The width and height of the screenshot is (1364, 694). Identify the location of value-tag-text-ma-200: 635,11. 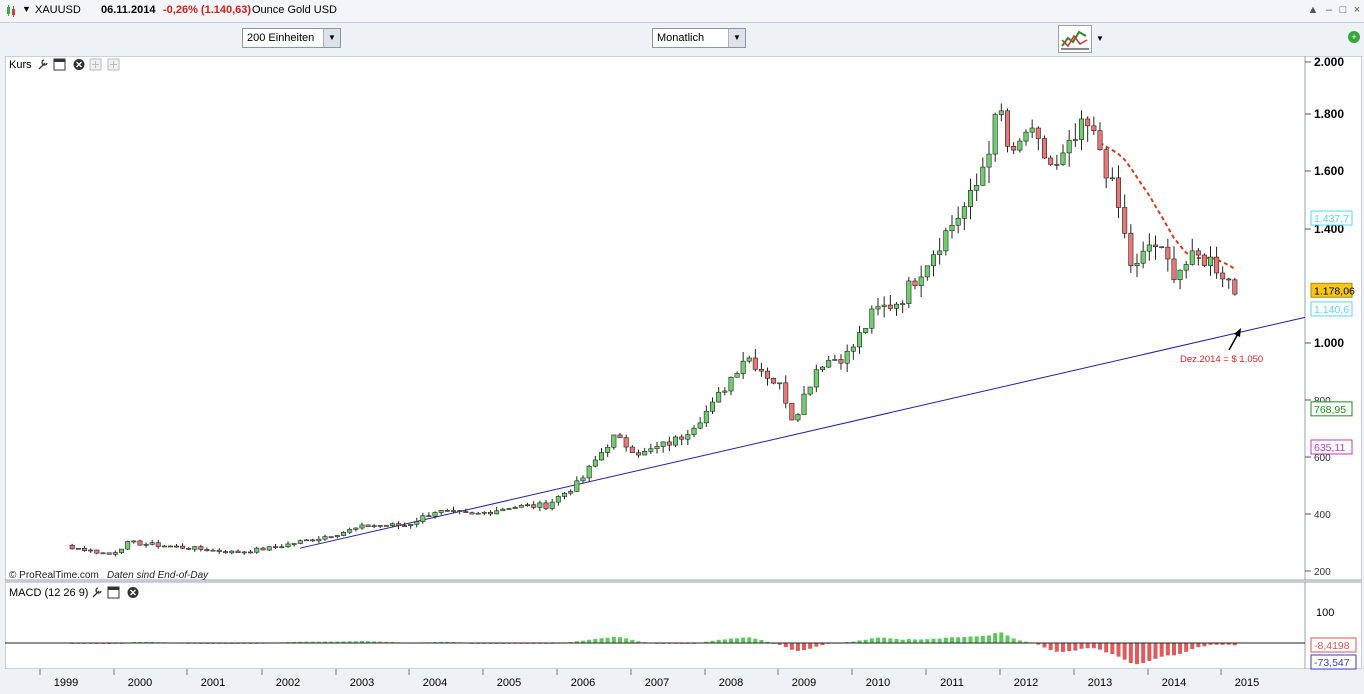
(1329, 448).